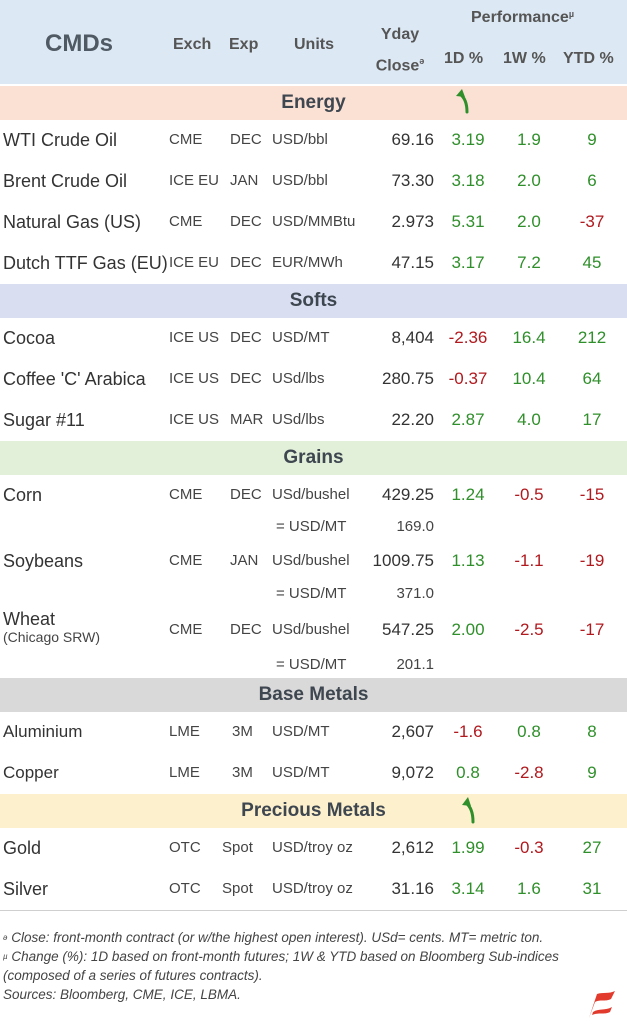 The image size is (627, 1025). What do you see at coordinates (523, 17) in the screenshot?
I see `col-header-performance: Performanceµ` at bounding box center [523, 17].